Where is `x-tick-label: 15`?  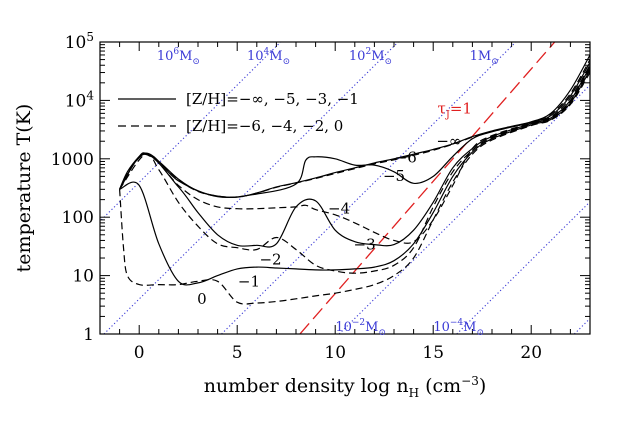
x-tick-label: 15 is located at coordinates (433, 353).